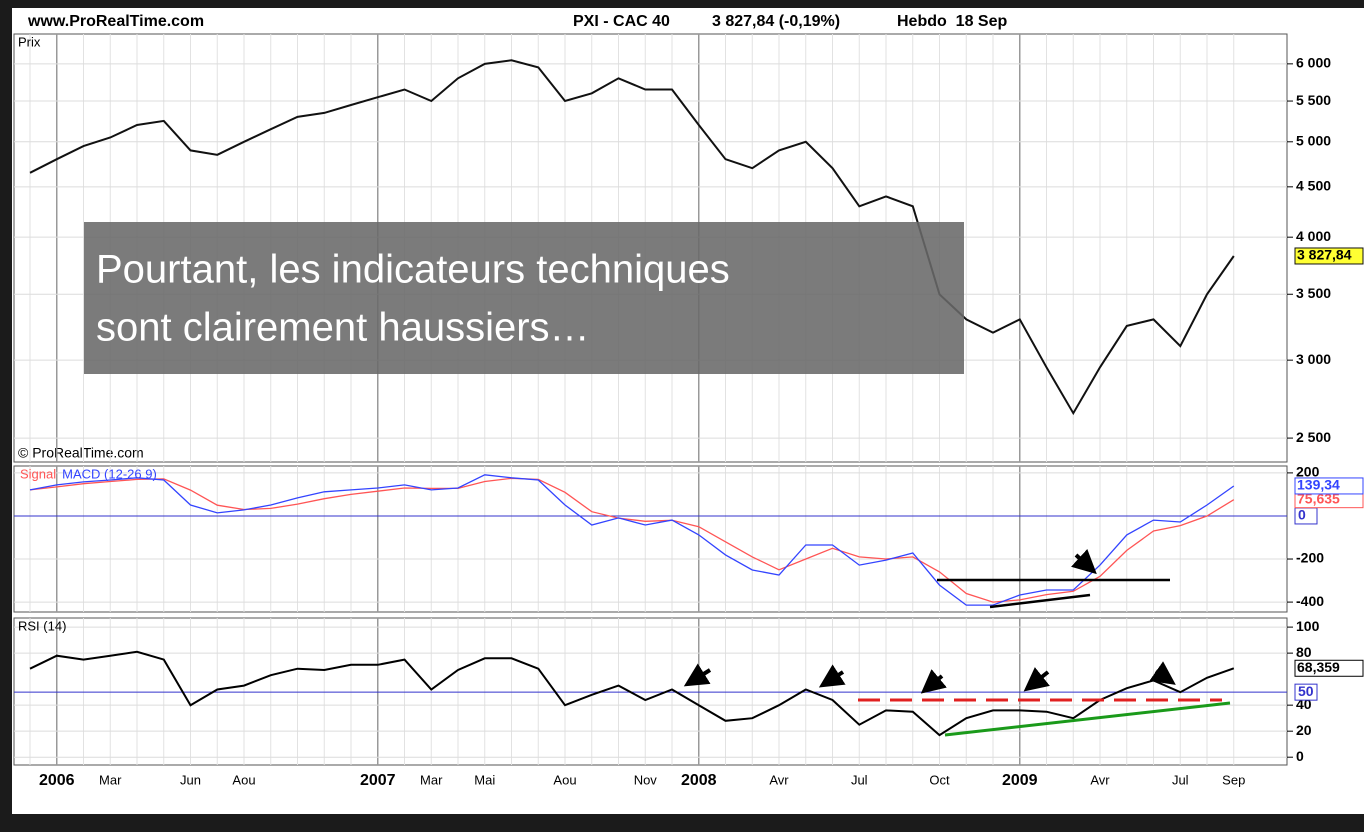 This screenshot has width=1364, height=832. What do you see at coordinates (1310, 601) in the screenshot?
I see `y-tick-label: -400` at bounding box center [1310, 601].